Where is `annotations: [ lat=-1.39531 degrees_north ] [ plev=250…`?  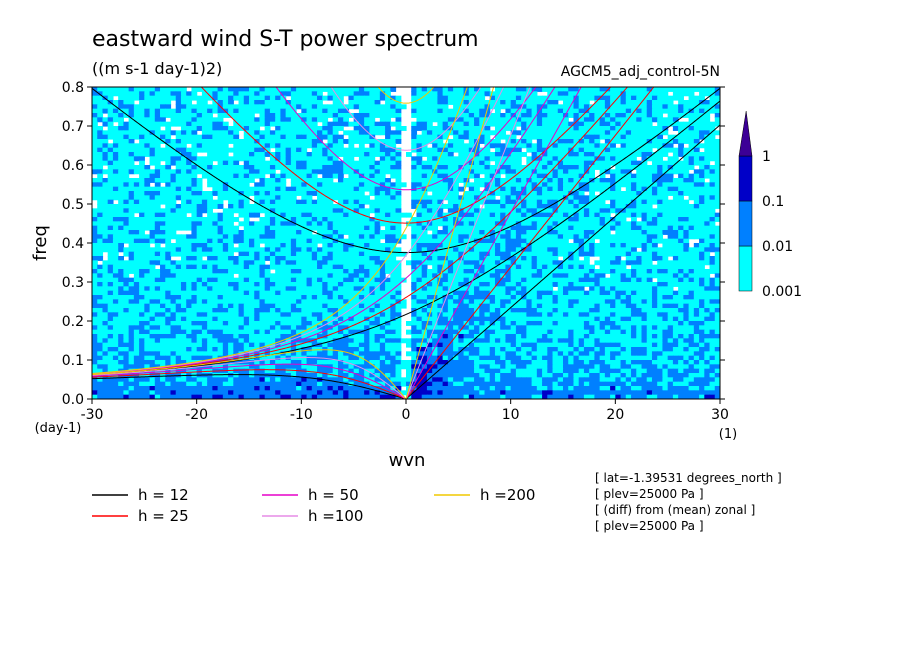 annotations: [ lat=-1.39531 degrees_north ] [ plev=250… is located at coordinates (688, 502).